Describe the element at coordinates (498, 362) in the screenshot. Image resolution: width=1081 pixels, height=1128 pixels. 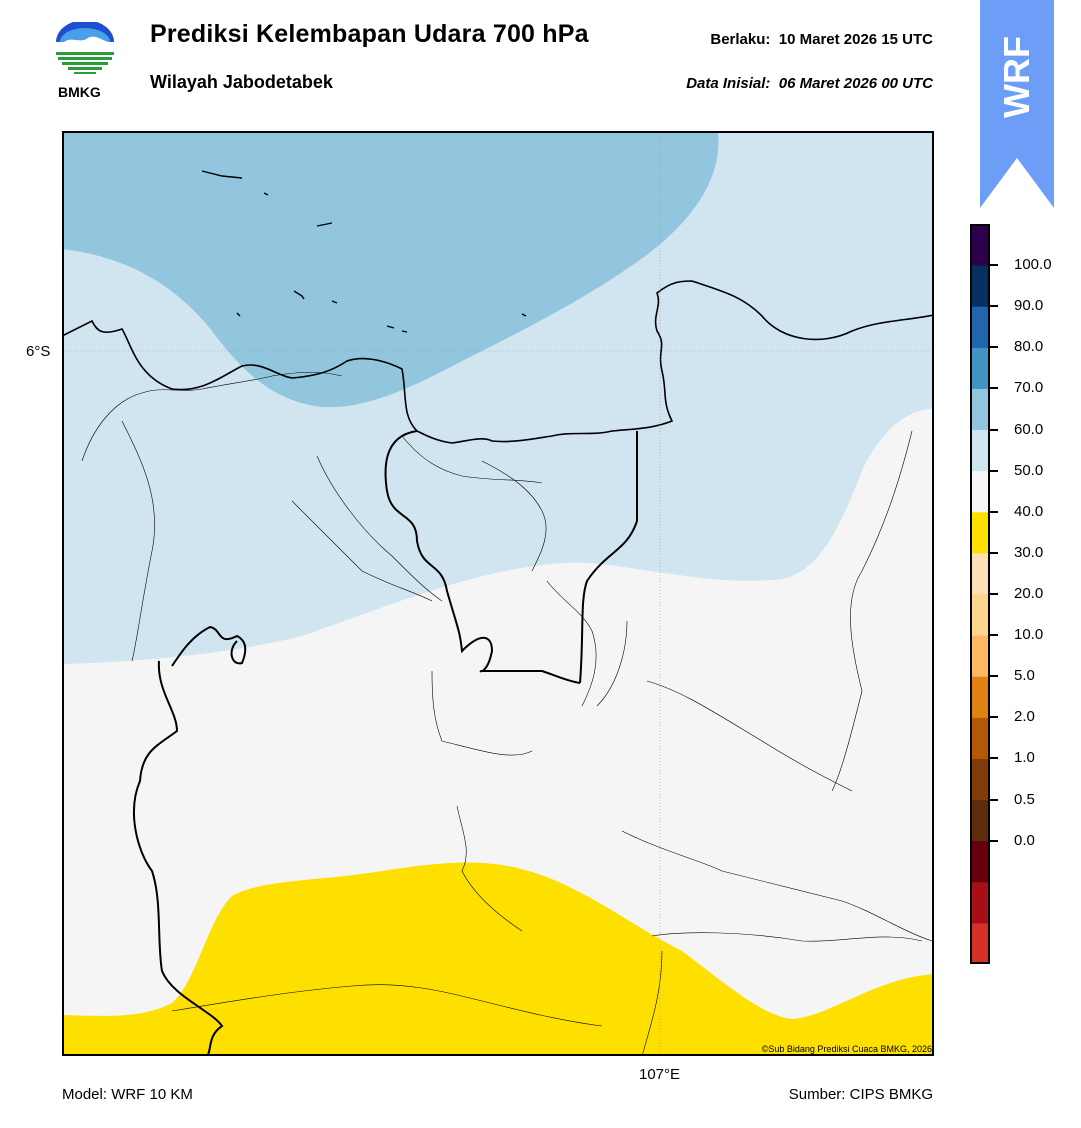
I see `coastline` at that location.